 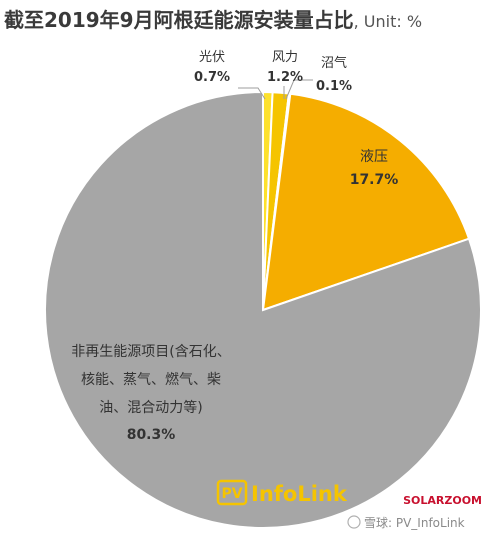 I want to click on slice-label-nonrenewable-line2: 核能、蒸气、燃气、柴, so click(x=151, y=379).